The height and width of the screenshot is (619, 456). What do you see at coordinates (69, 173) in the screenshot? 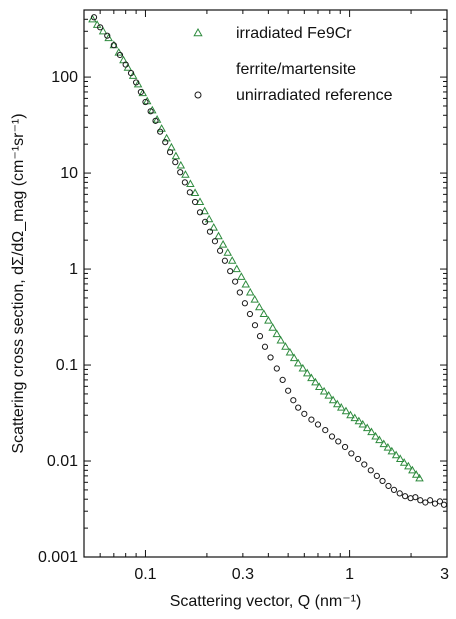
I see `y-tick-label: 10` at bounding box center [69, 173].